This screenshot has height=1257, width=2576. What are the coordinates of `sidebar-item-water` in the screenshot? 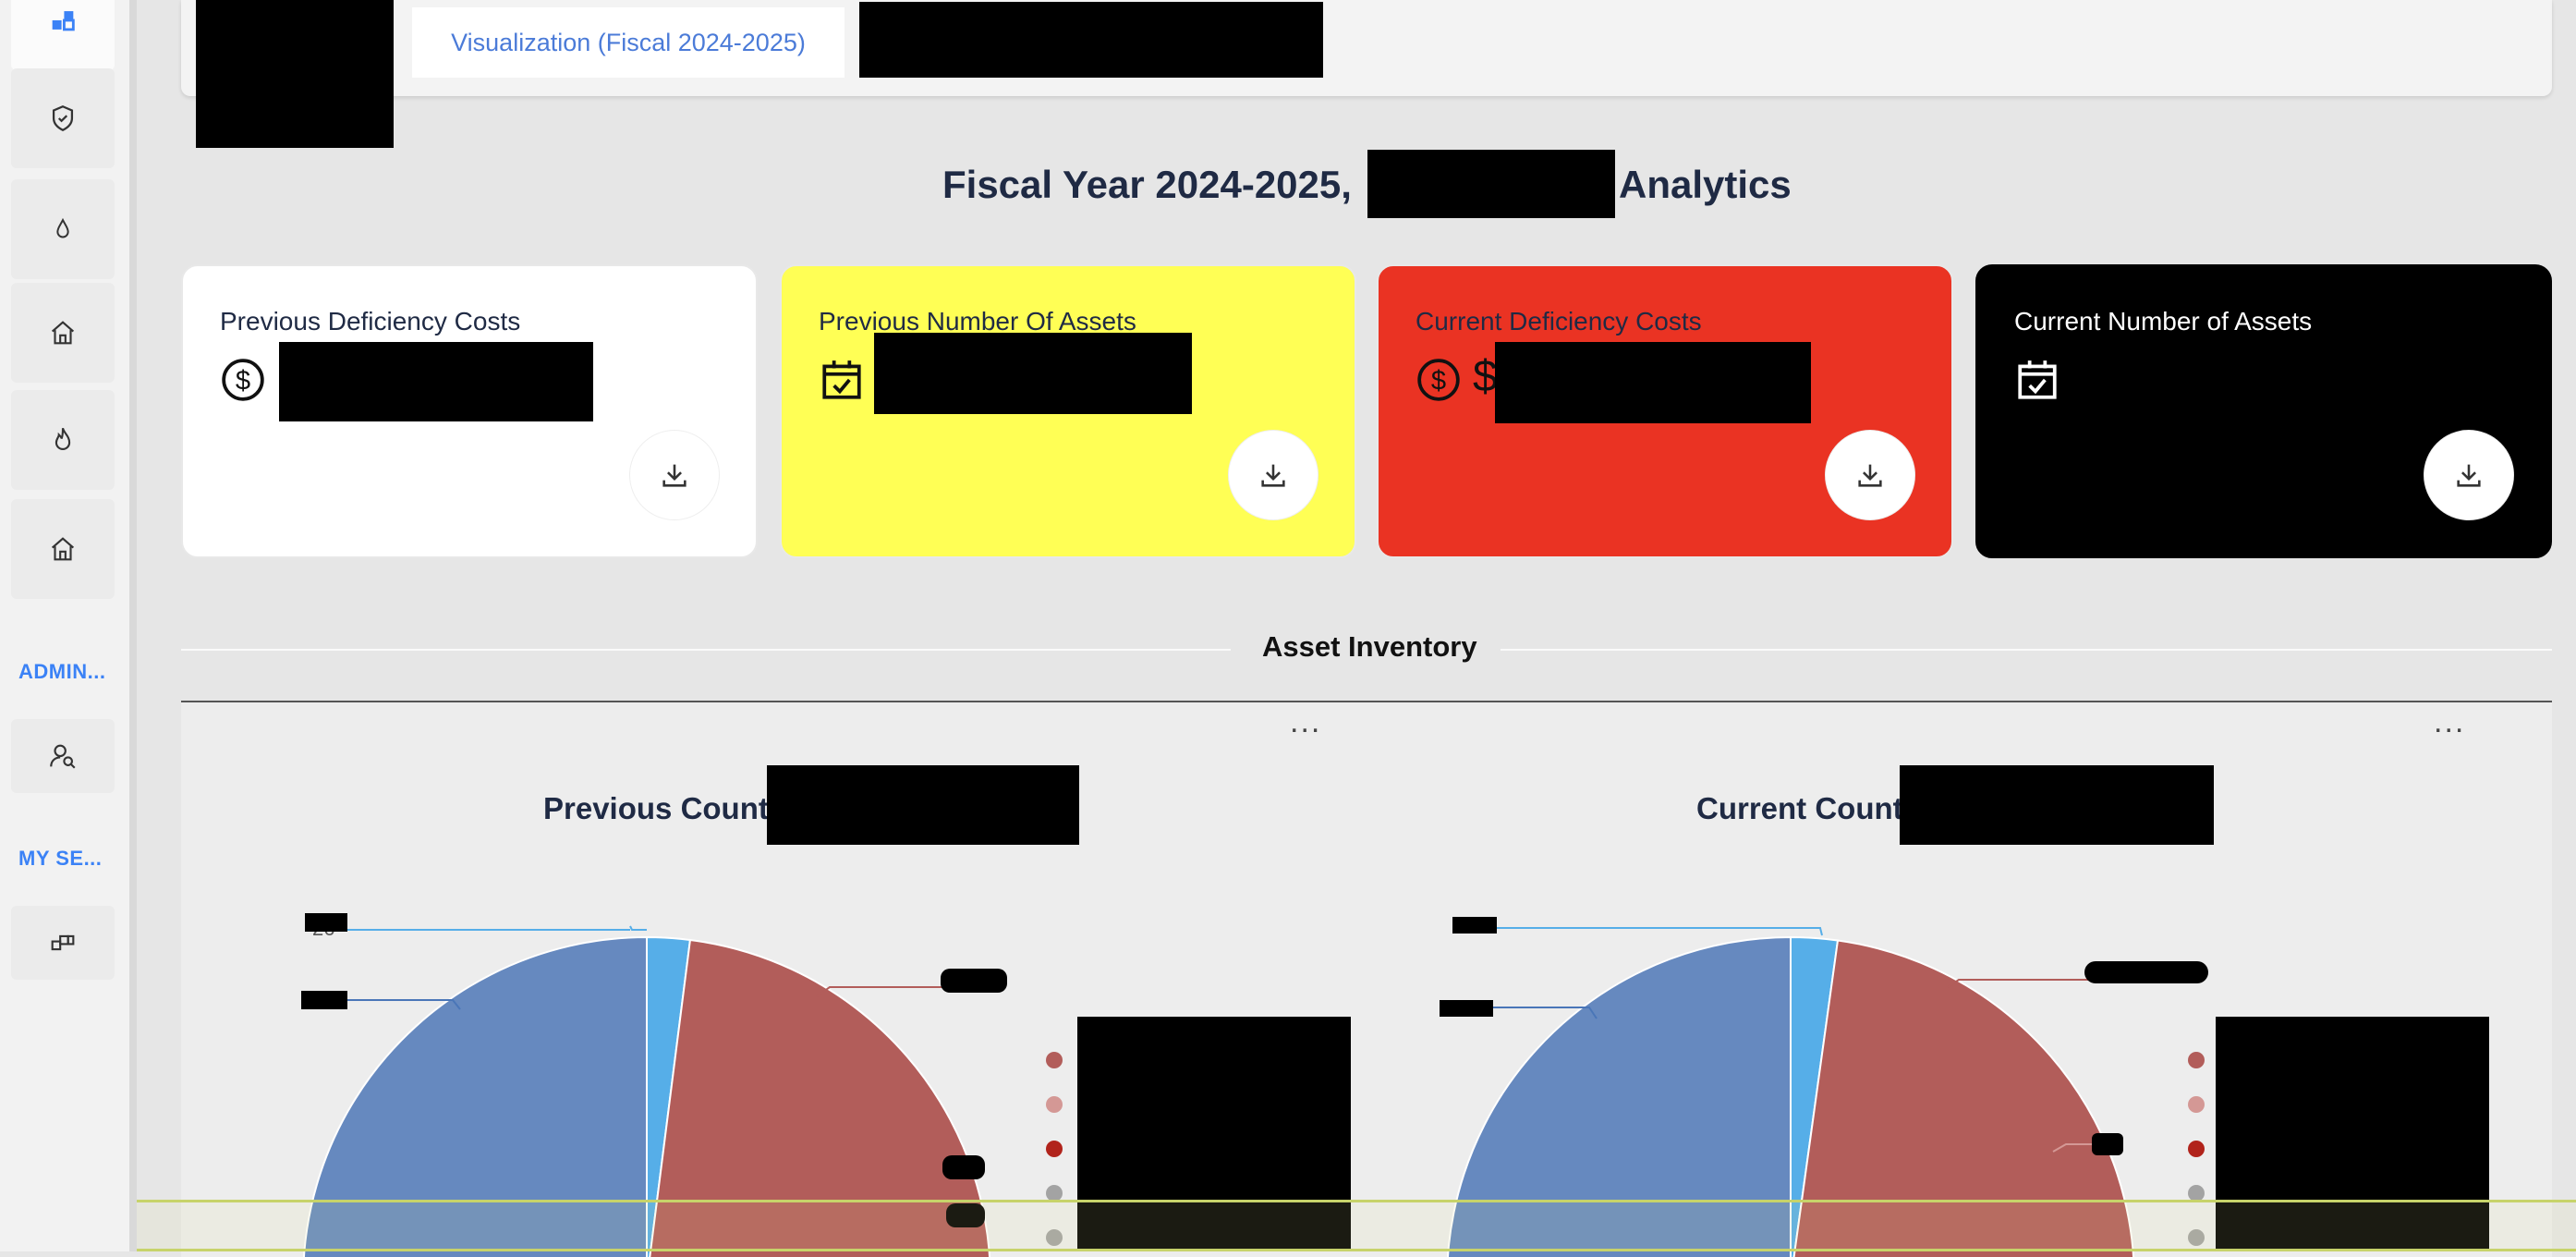 It's located at (63, 229).